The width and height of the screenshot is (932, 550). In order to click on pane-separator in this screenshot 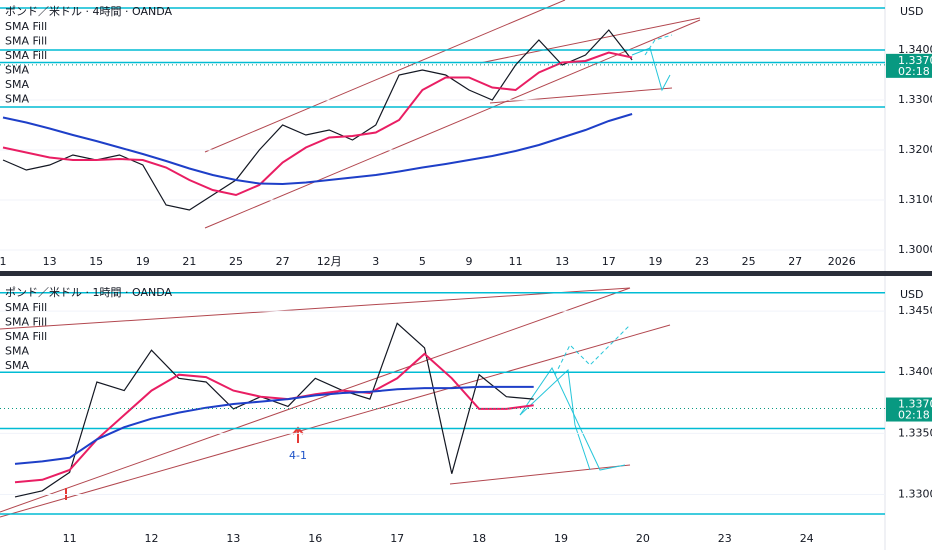, I will do `click(466, 273)`.